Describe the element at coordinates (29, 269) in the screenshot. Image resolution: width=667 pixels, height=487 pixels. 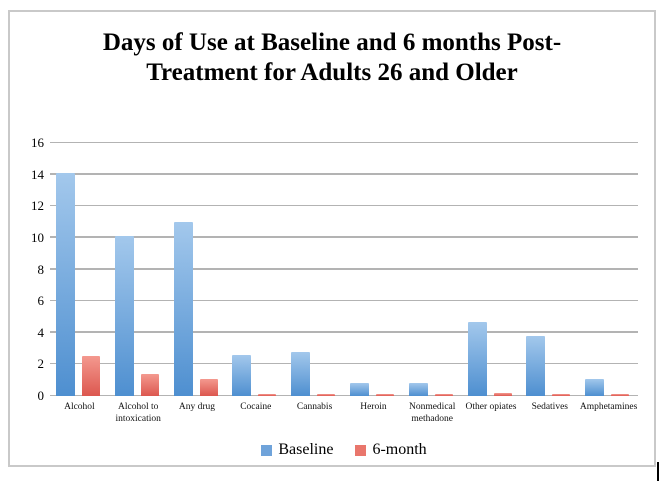
I see `y-axis-labels: 0 2 4 6 8 10 12 14 16` at that location.